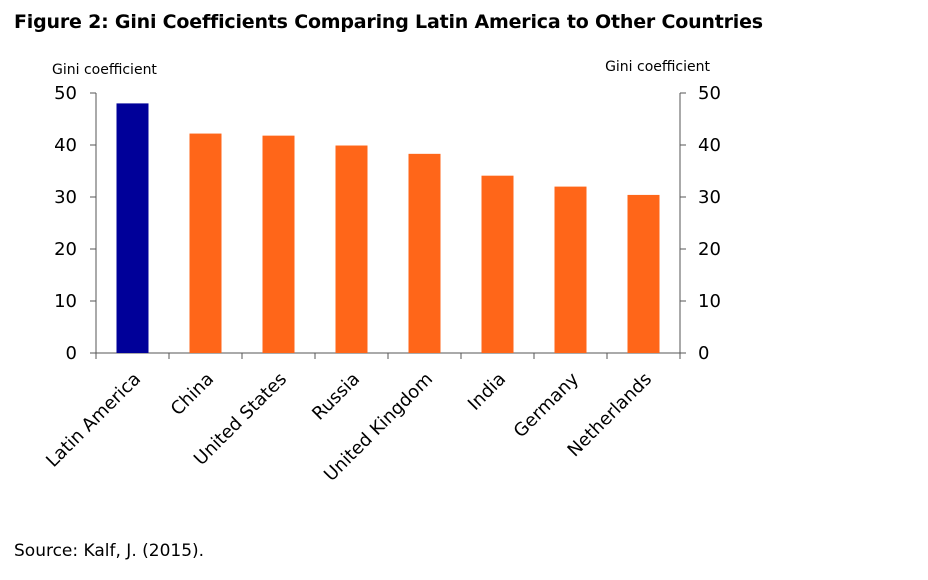  I want to click on right-tick-label: 30, so click(709, 197).